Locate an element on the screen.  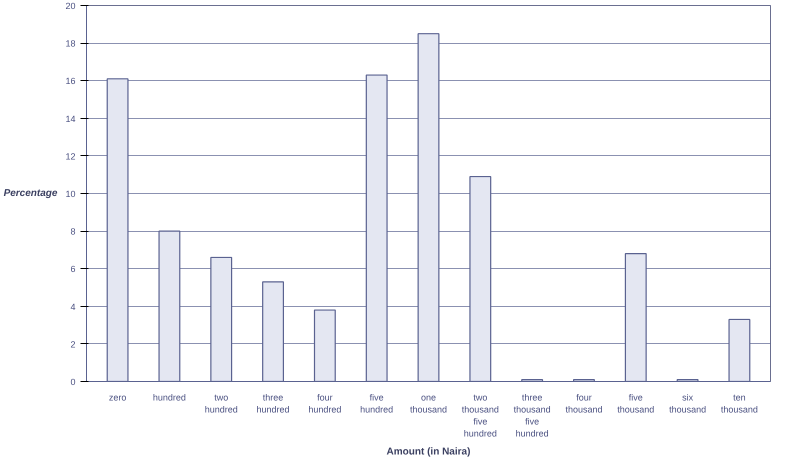
y-tick-label: 10 is located at coordinates (70, 194).